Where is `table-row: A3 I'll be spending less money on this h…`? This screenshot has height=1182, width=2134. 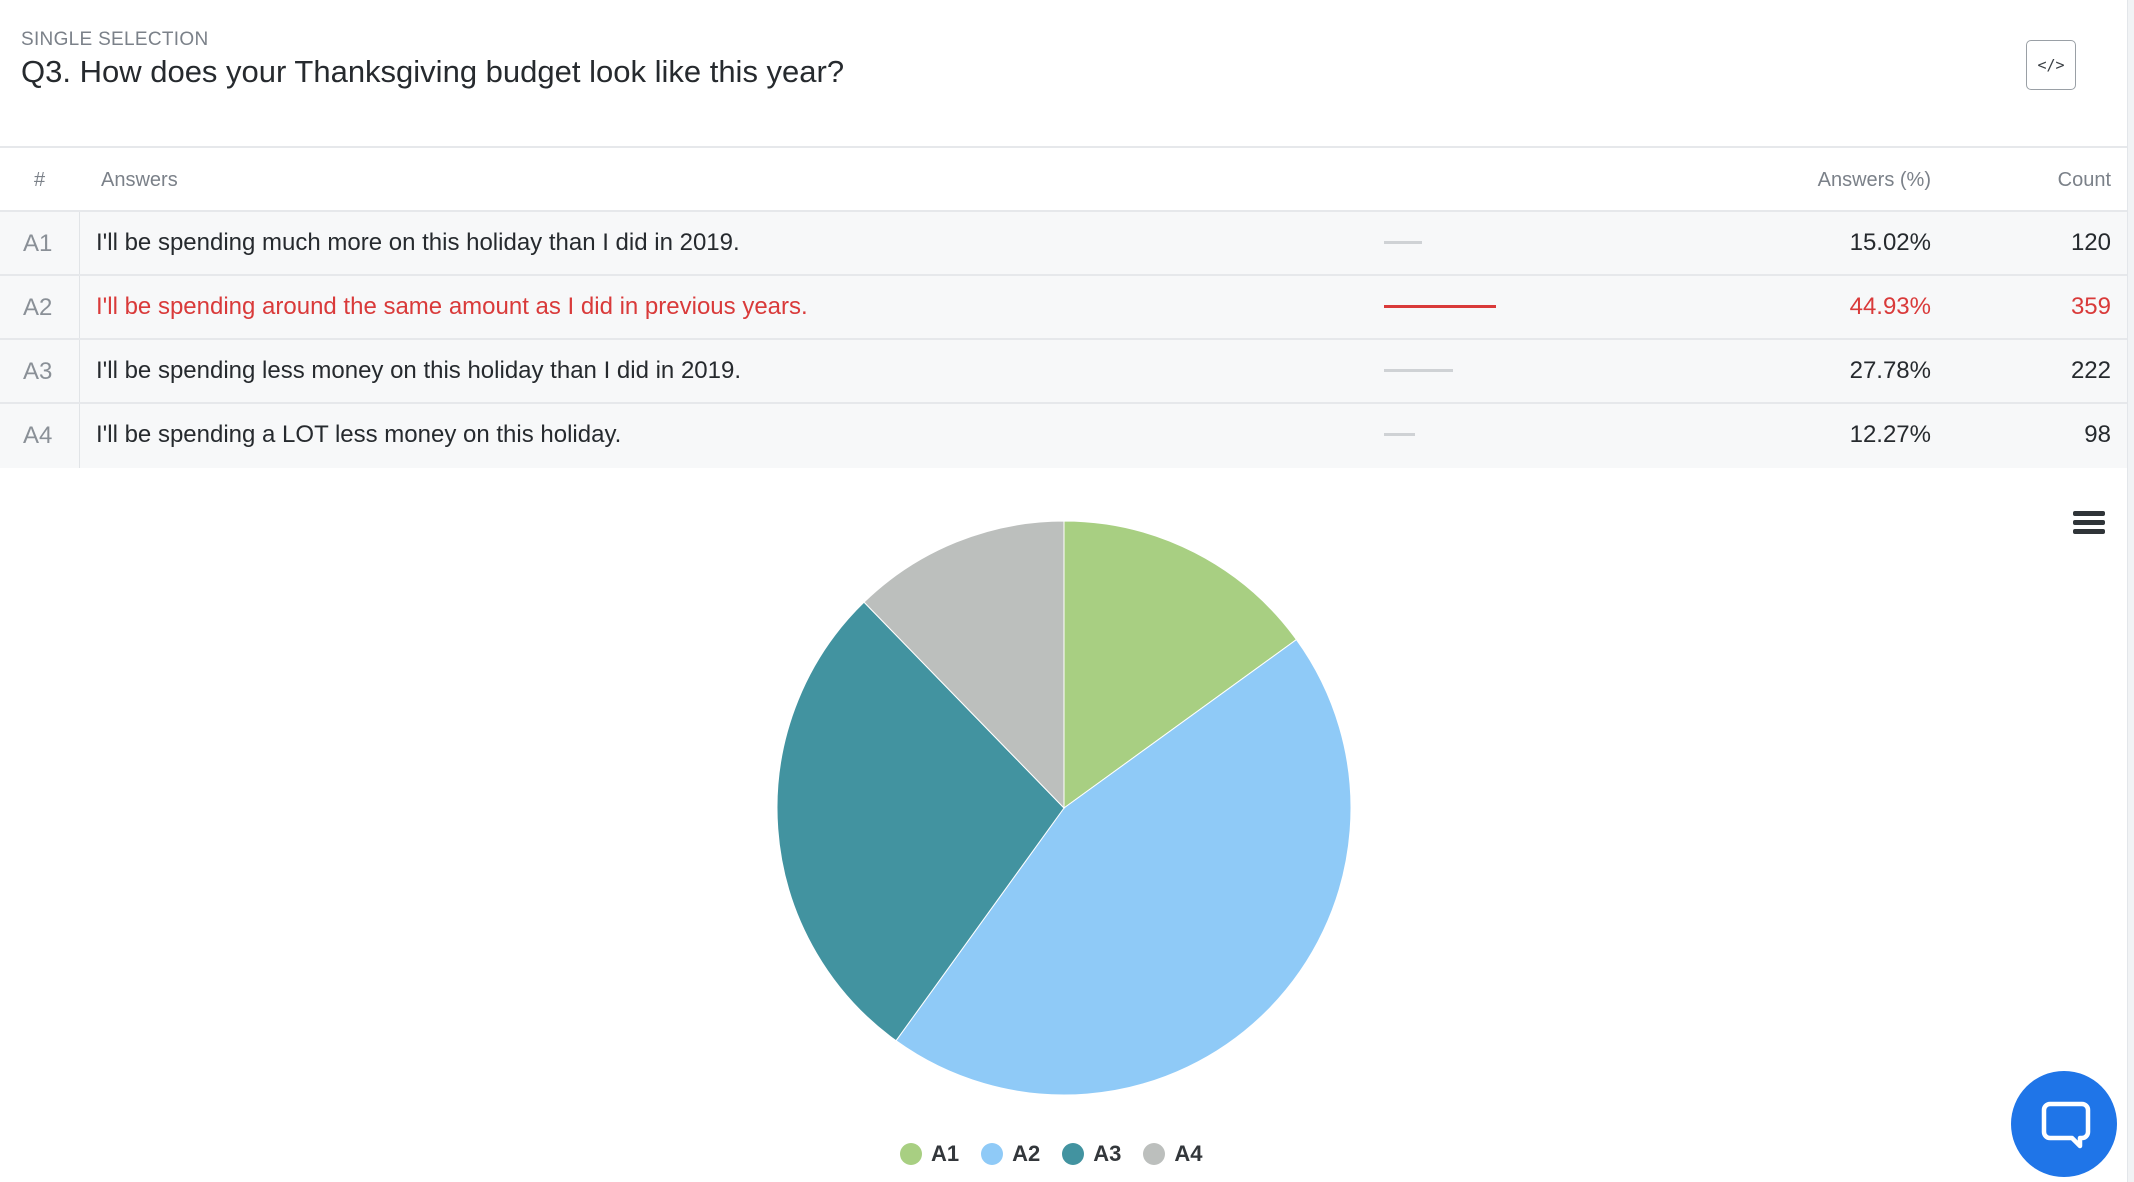 table-row: A3 I'll be spending less money on this h… is located at coordinates (1063, 372).